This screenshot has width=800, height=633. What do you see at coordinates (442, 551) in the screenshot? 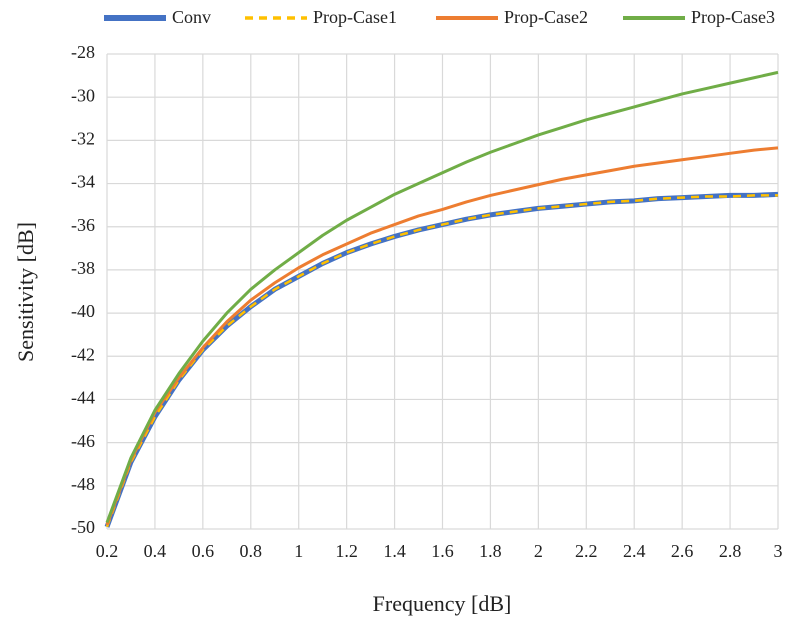
I see `x-tick-label: 1.6` at bounding box center [442, 551].